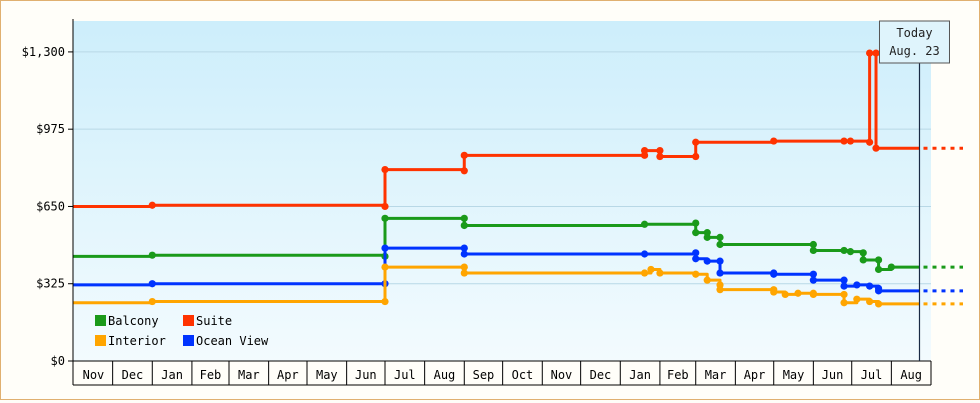  Describe the element at coordinates (523, 375) in the screenshot. I see `x-month-label: Oct` at that location.